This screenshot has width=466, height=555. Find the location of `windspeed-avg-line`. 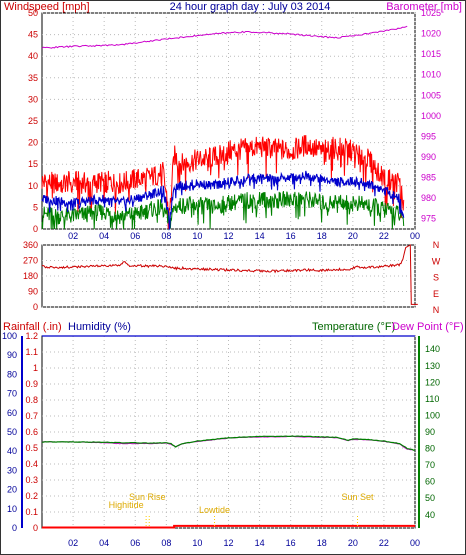

windspeed-avg-line is located at coordinates (223, 200).